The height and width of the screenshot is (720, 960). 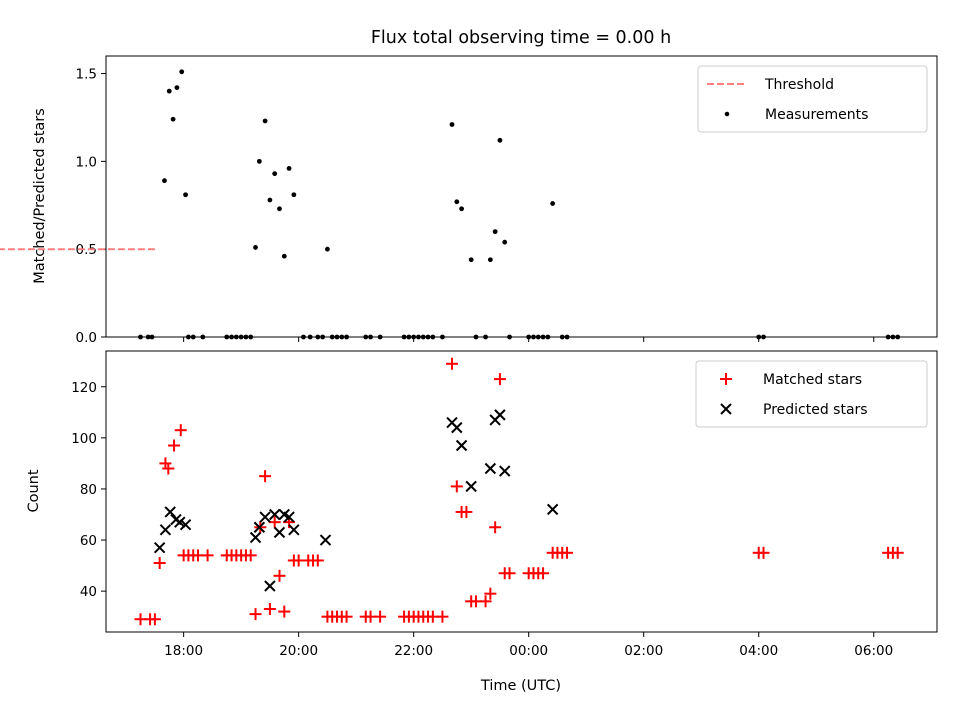 I want to click on bottom-x-tick-label: 20:00, so click(x=298, y=651).